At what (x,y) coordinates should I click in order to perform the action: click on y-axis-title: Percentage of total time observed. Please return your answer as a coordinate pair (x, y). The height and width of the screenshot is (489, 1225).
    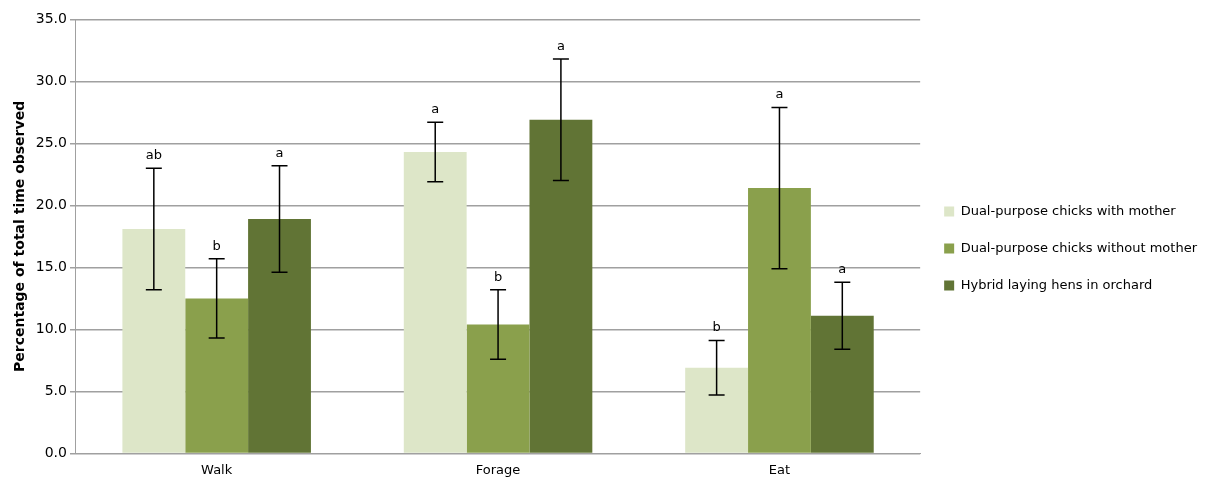
    Looking at the image, I should click on (19, 236).